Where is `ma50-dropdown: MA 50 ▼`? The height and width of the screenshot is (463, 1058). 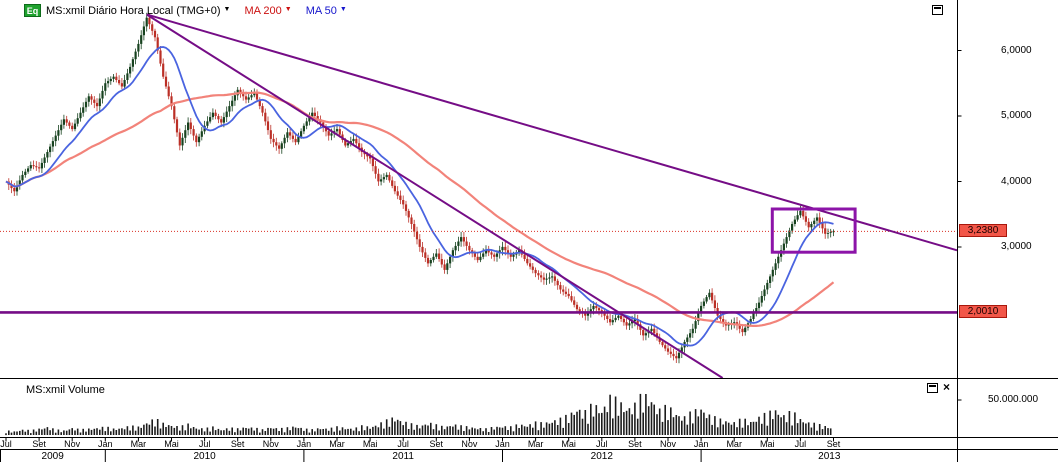 ma50-dropdown: MA 50 ▼ is located at coordinates (326, 11).